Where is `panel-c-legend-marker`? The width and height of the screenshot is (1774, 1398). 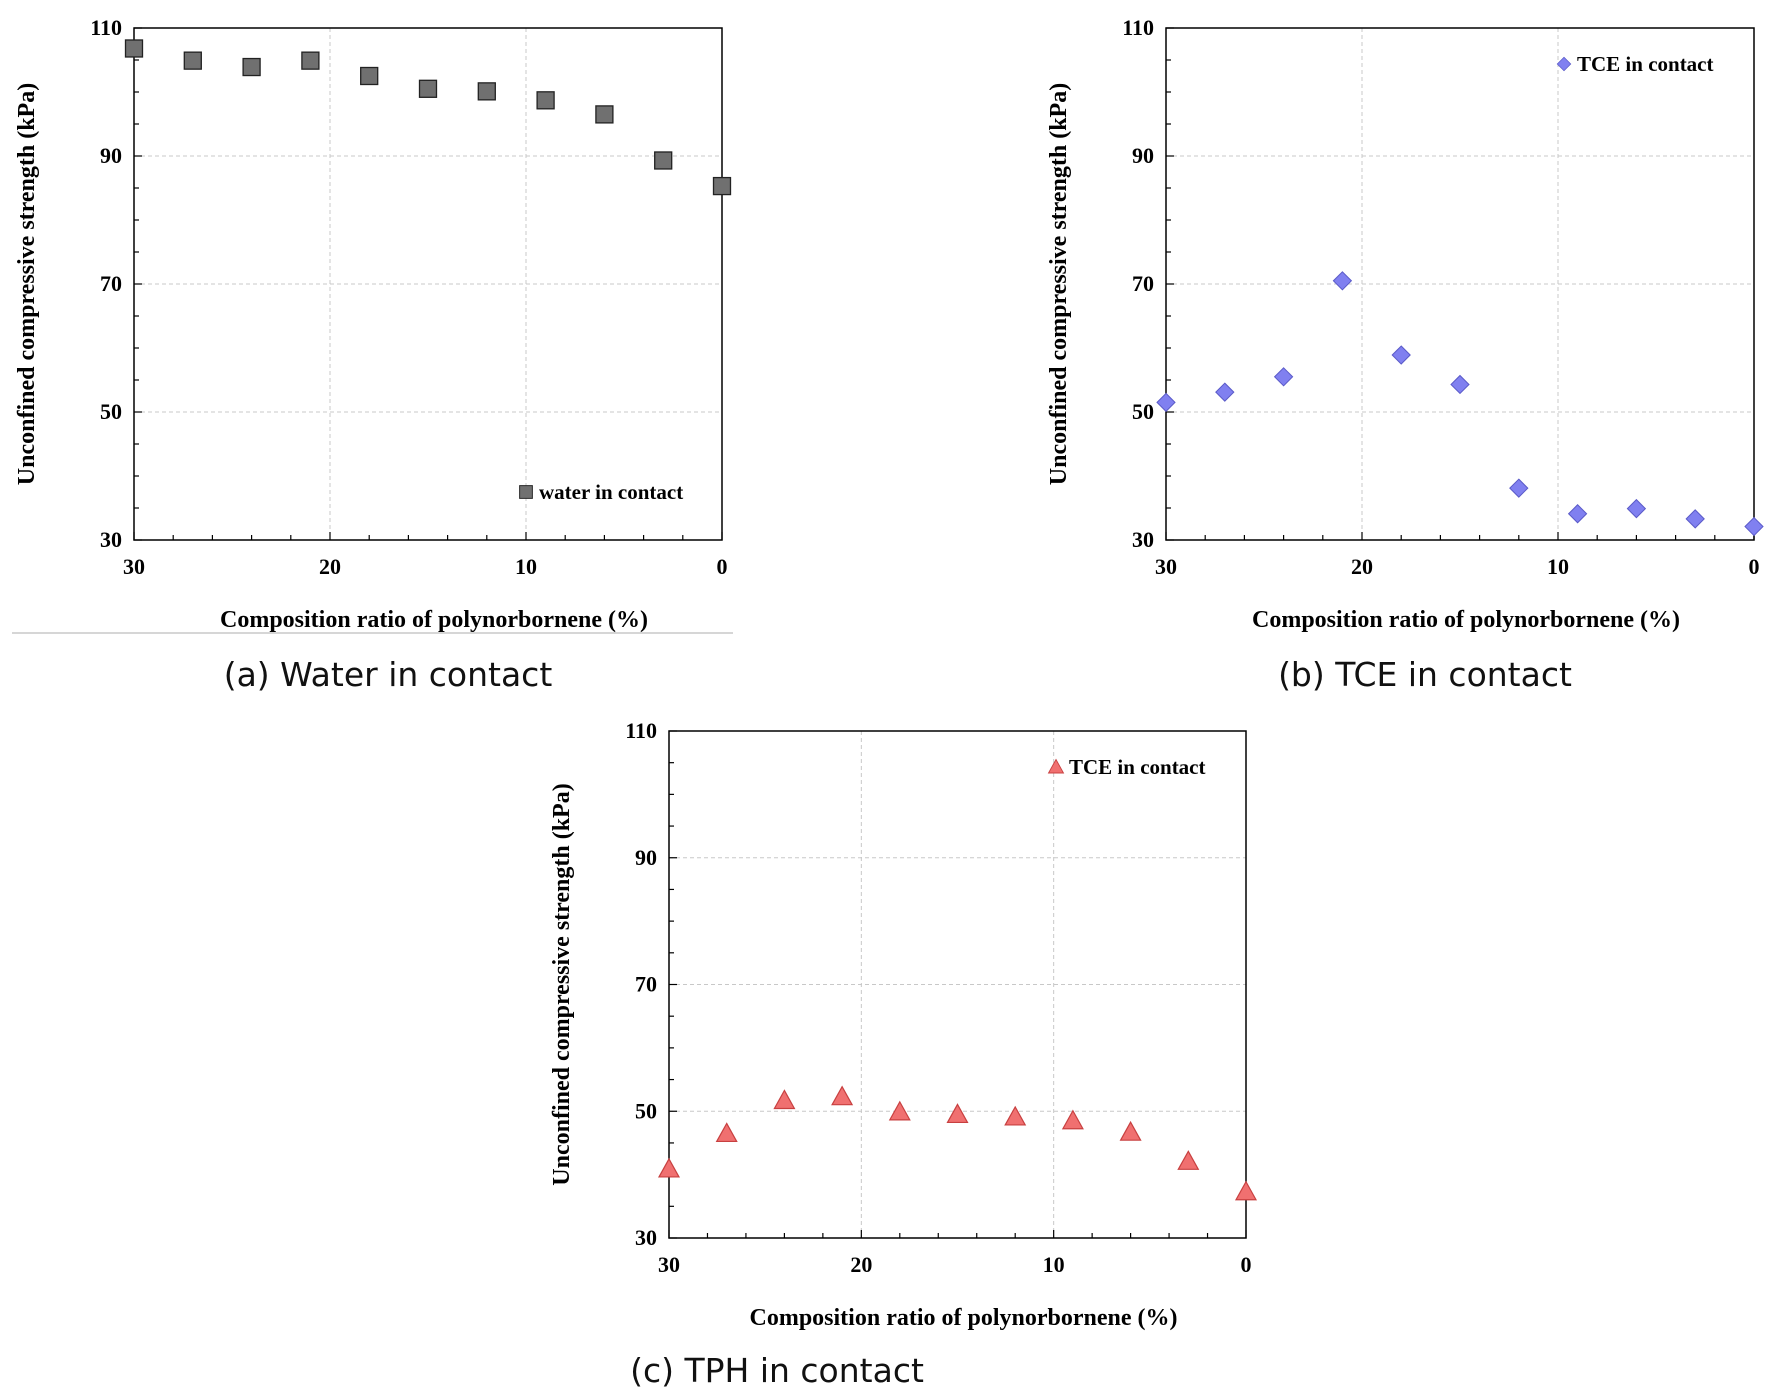
panel-c-legend-marker is located at coordinates (1056, 766).